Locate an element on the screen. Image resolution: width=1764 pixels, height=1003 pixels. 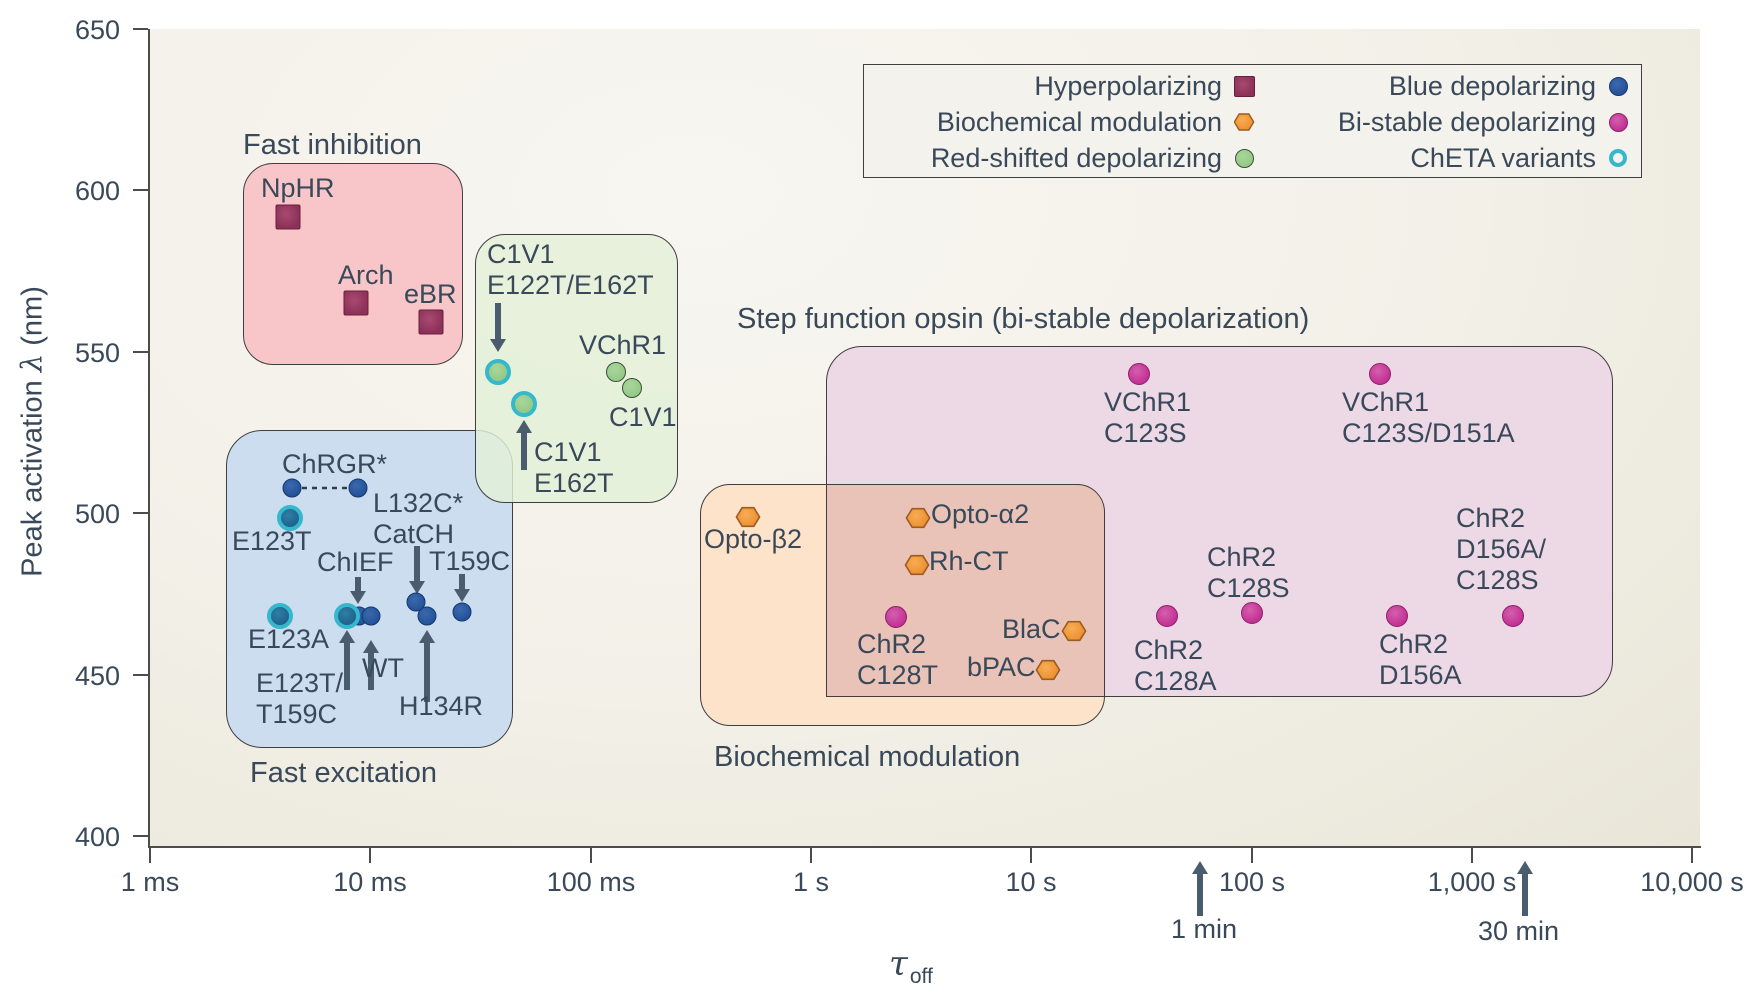
tau-symbol: τ is located at coordinates (898, 964).